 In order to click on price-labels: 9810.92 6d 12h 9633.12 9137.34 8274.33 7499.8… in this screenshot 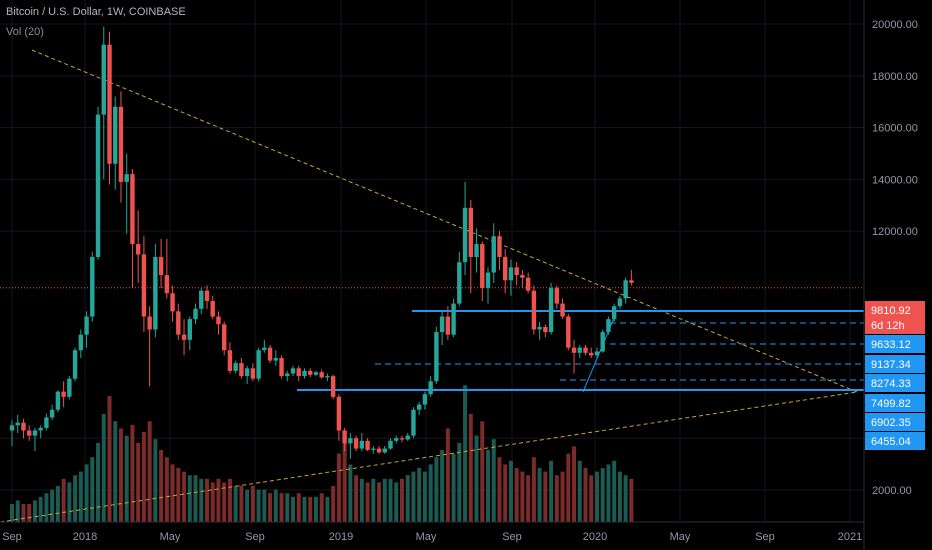, I will do `click(895, 375)`.